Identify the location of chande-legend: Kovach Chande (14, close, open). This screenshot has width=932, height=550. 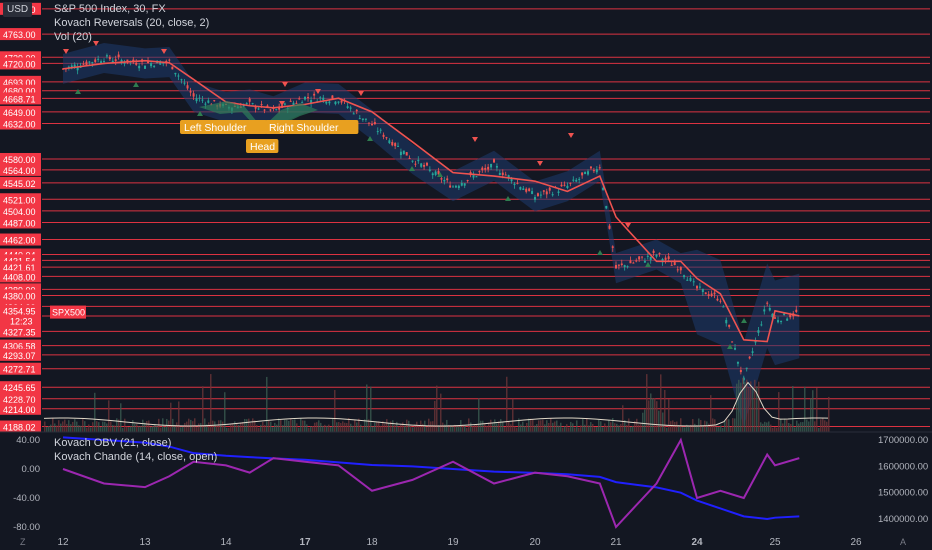
(136, 457).